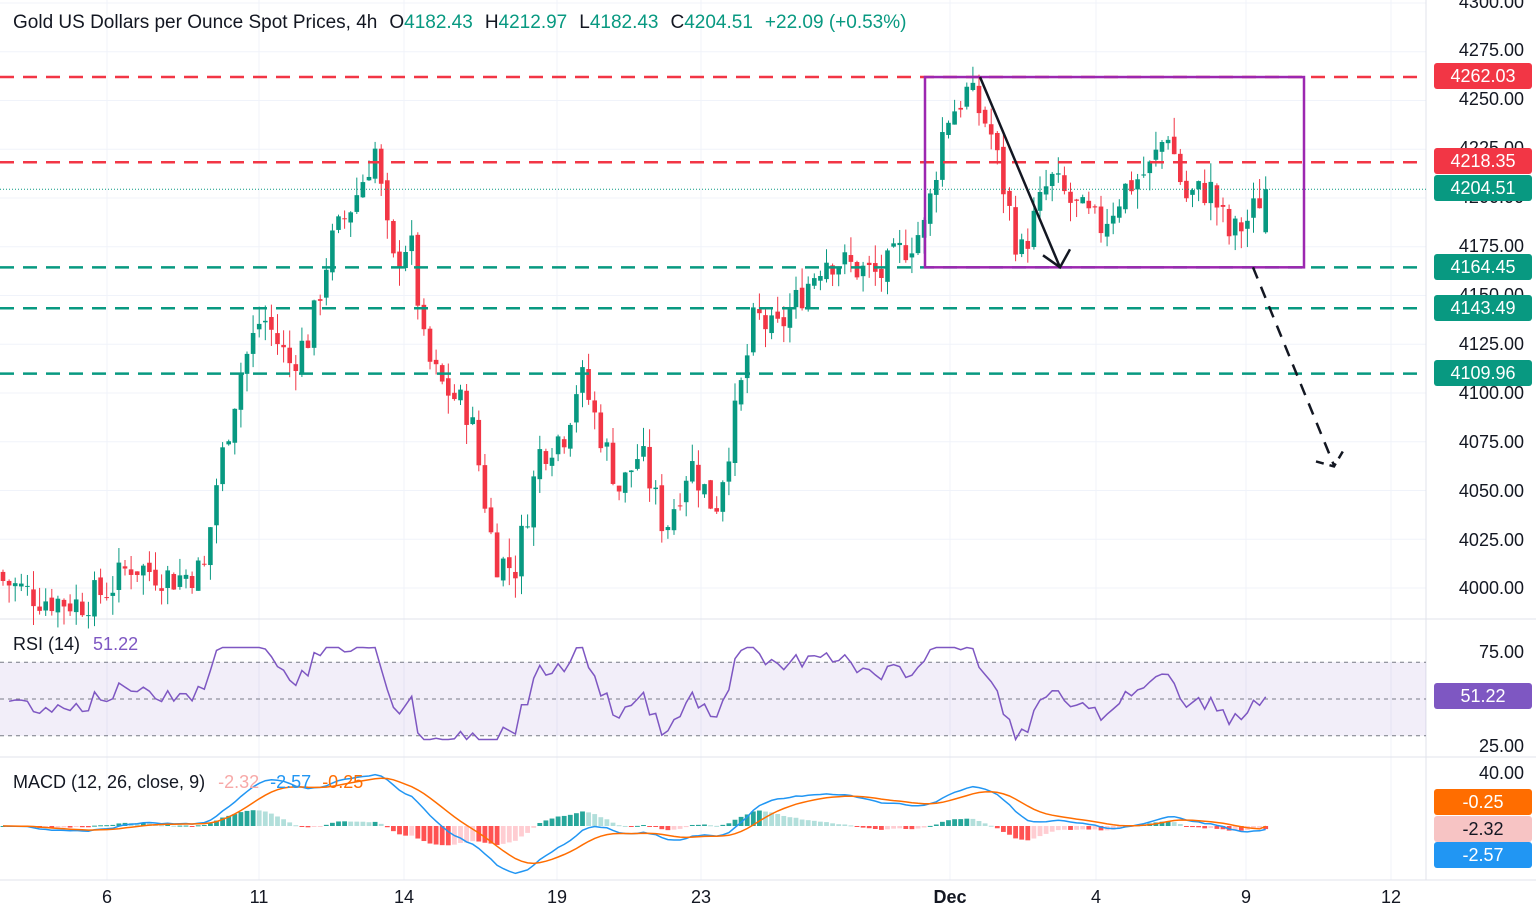 This screenshot has height=920, width=1536. I want to click on price-tag-resistance-2: 4218.35, so click(1483, 161).